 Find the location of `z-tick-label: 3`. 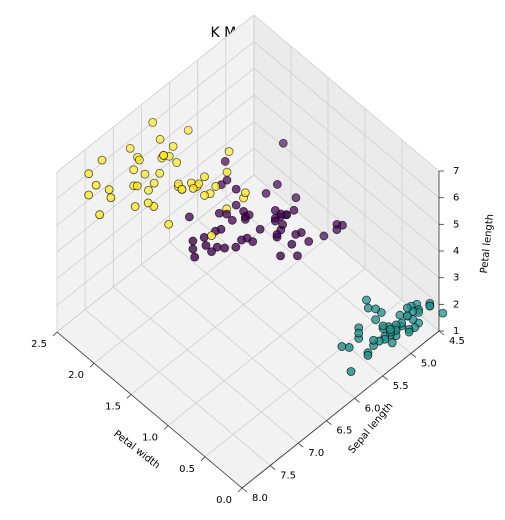

z-tick-label: 3 is located at coordinates (456, 278).